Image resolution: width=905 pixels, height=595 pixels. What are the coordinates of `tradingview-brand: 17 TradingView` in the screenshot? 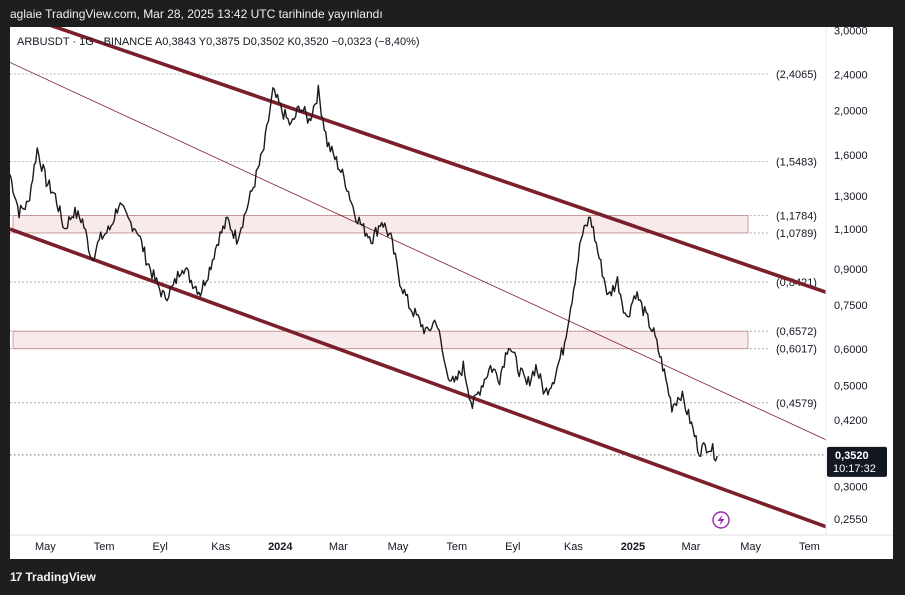 It's located at (53, 577).